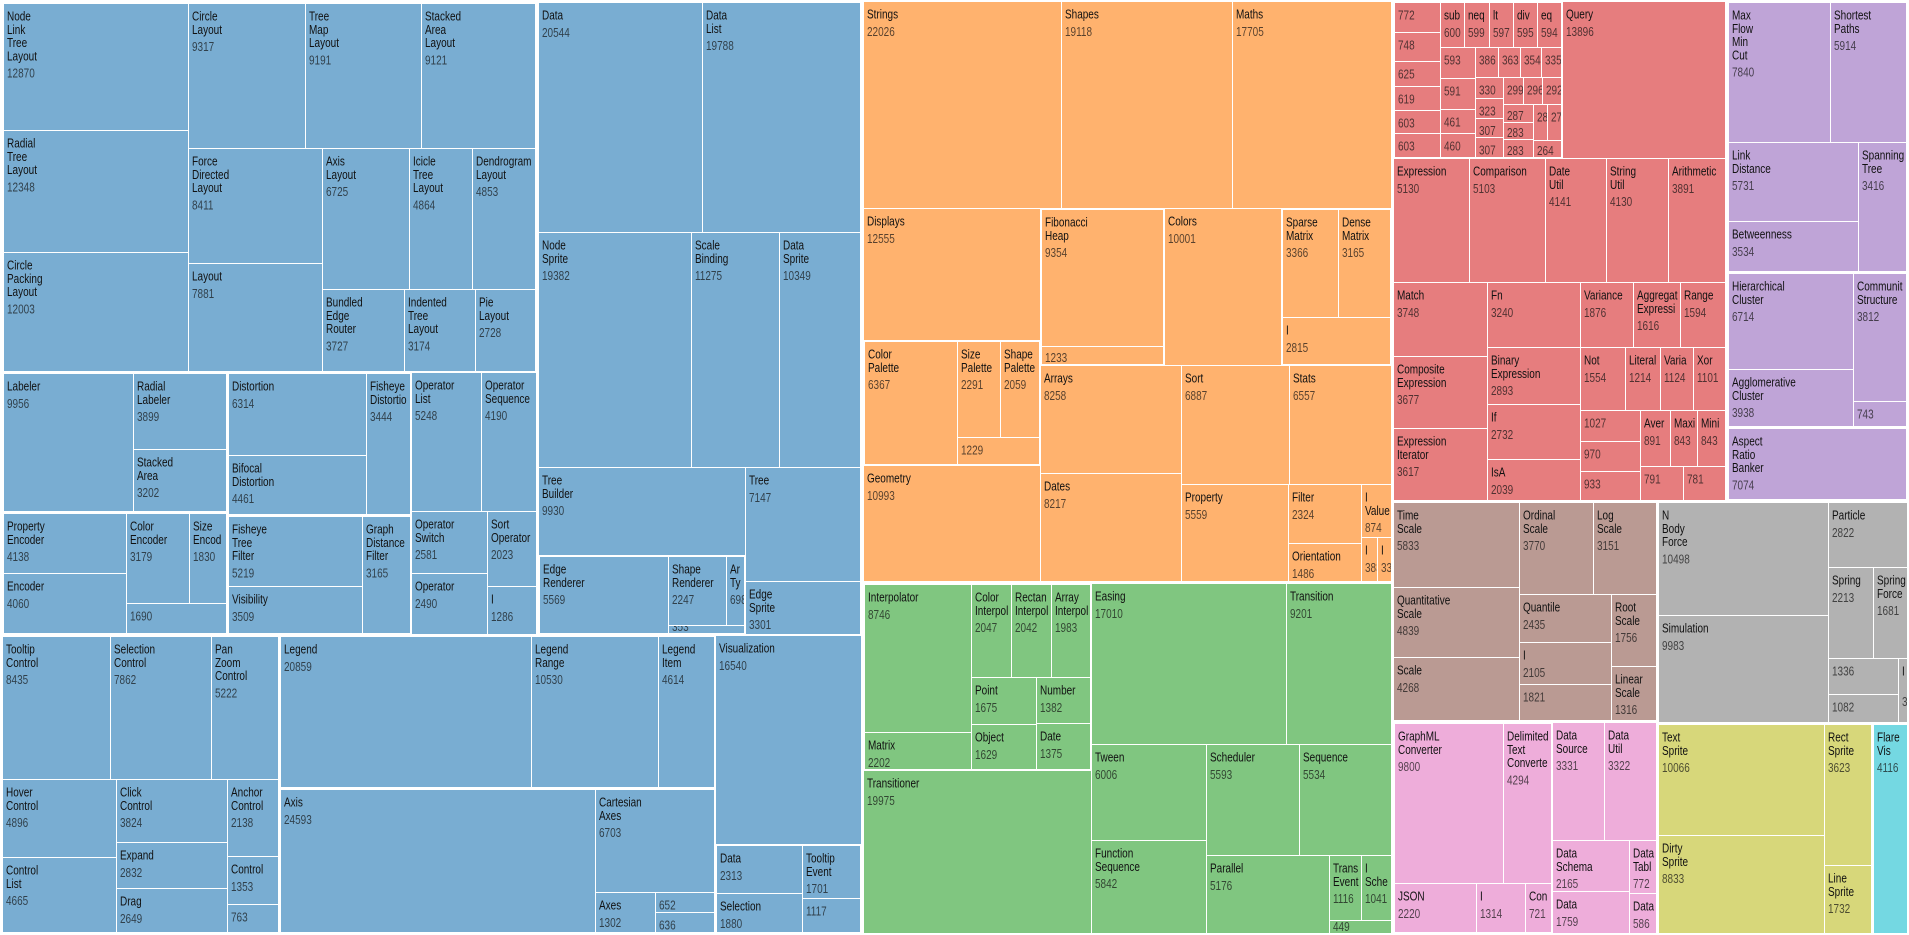  I want to click on treemap-cell: CartesianAxesCartesian Axes 6703, so click(655, 841).